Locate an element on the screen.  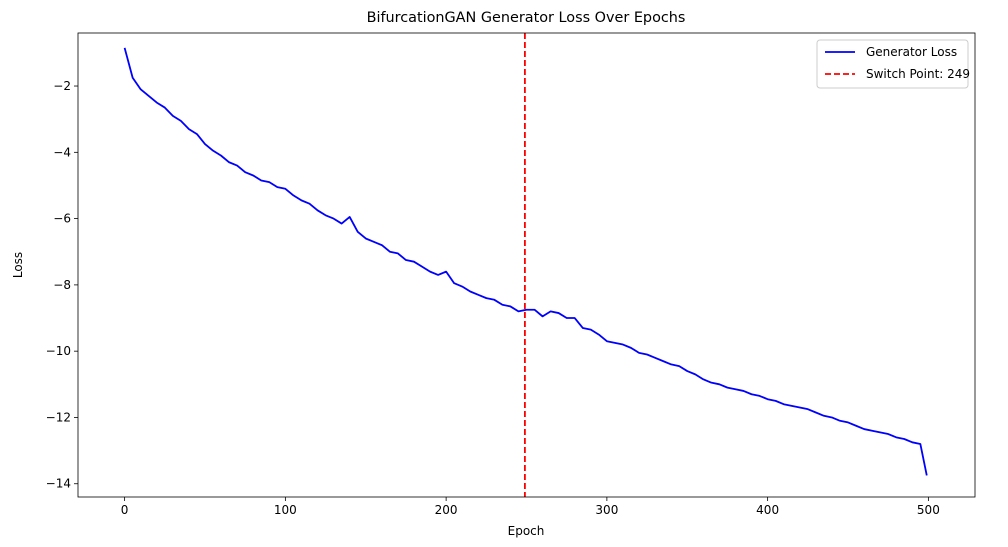
x-tick-label: 200 is located at coordinates (446, 510).